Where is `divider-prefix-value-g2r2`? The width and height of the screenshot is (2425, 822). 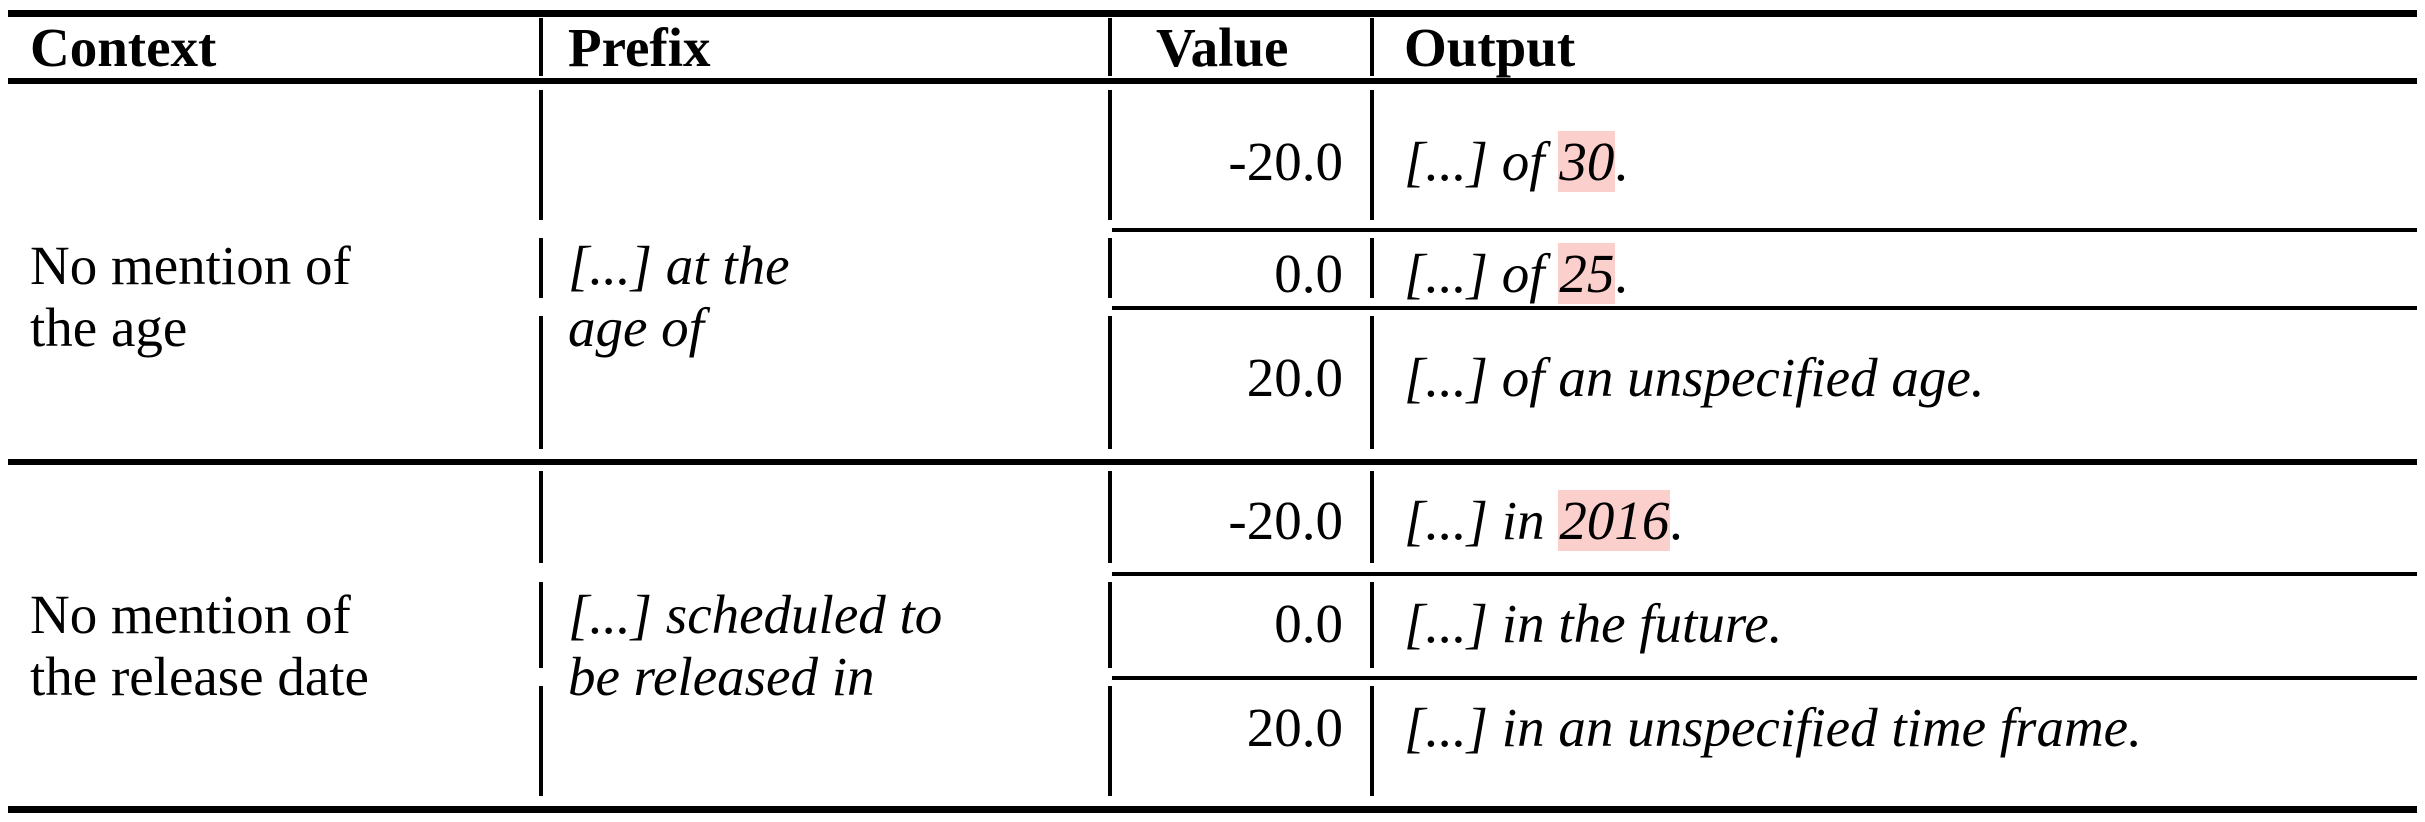
divider-prefix-value-g2r2 is located at coordinates (1110, 625).